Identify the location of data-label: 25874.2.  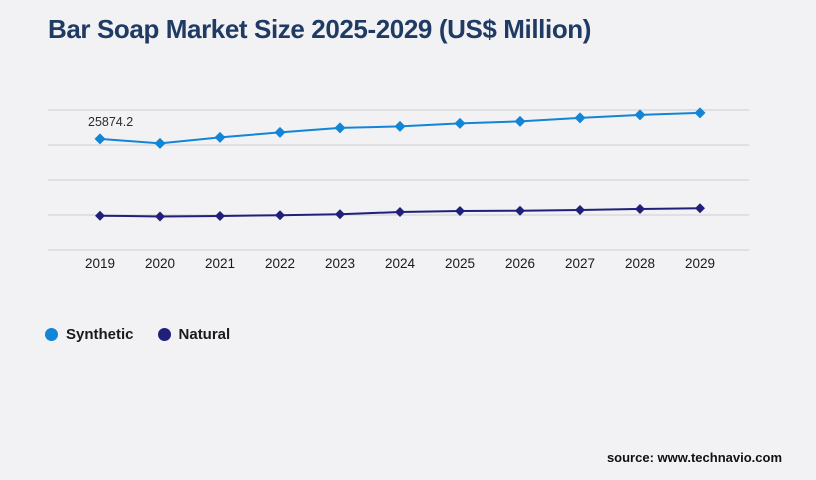
(110, 122).